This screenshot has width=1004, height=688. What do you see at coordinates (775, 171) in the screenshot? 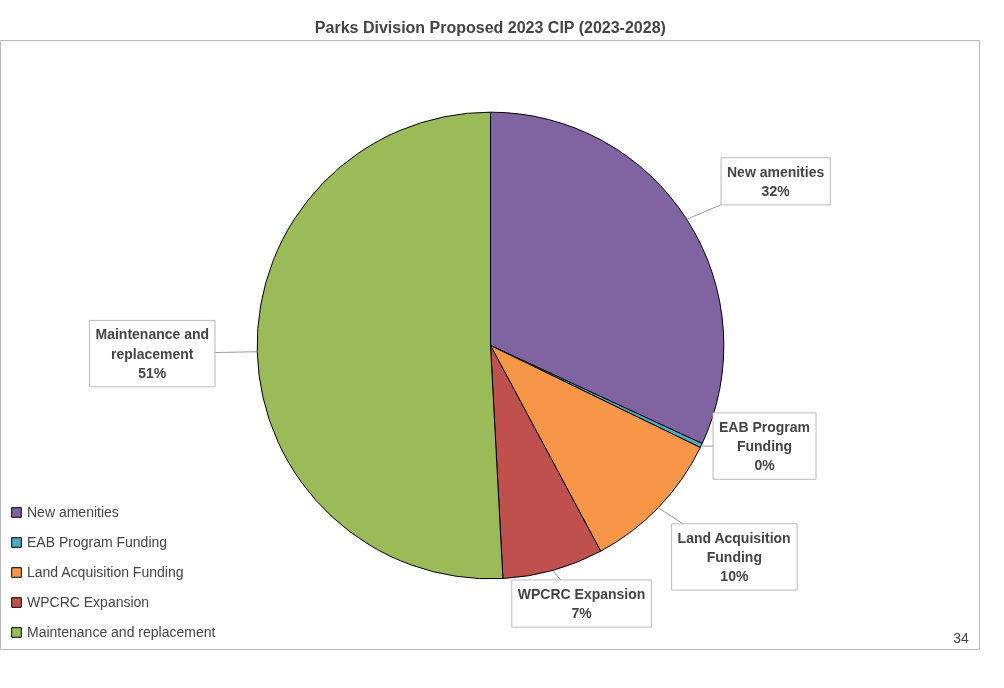
I see `slice-label: New amenities` at bounding box center [775, 171].